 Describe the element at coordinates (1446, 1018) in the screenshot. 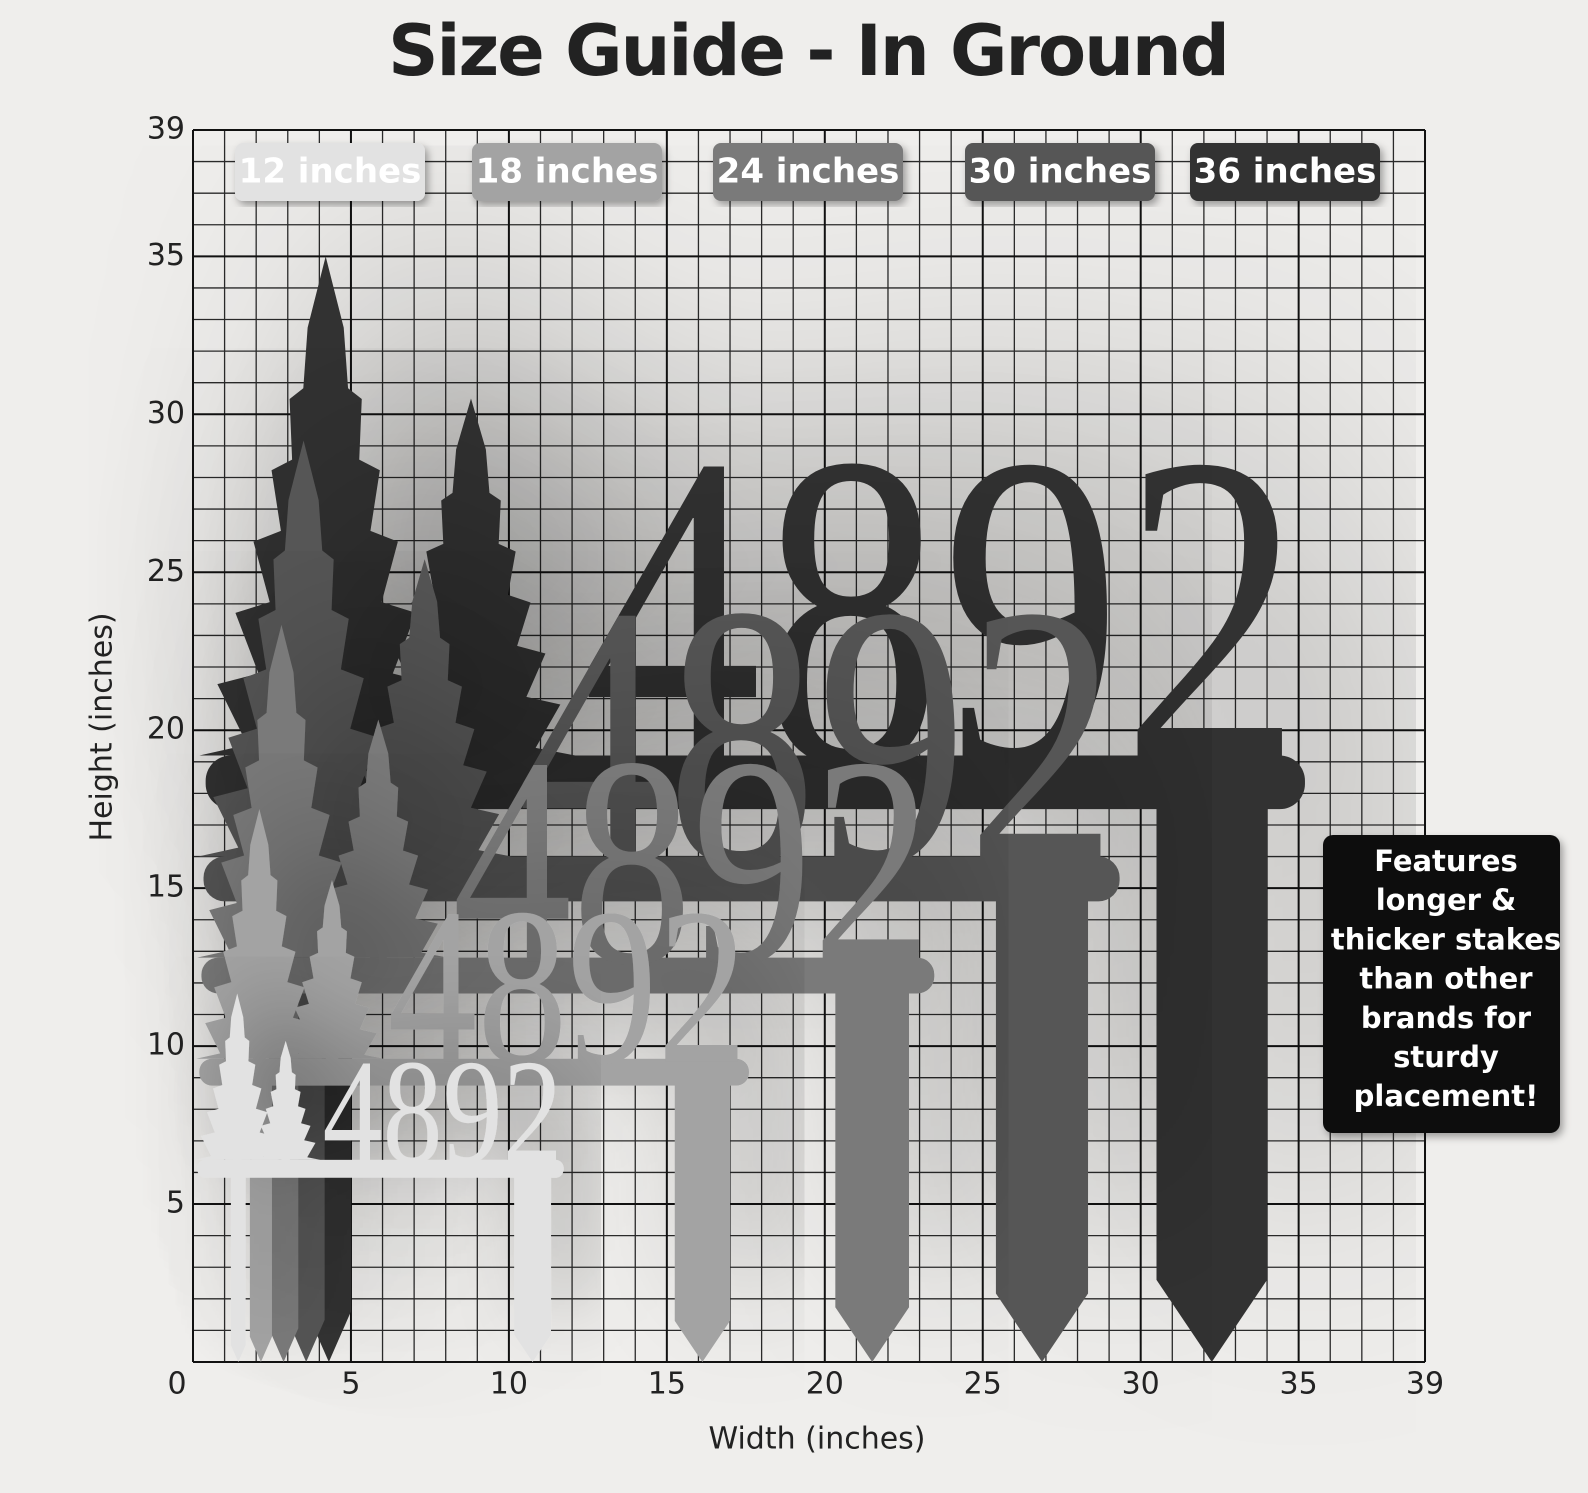

I see `callout-line: brands for` at that location.